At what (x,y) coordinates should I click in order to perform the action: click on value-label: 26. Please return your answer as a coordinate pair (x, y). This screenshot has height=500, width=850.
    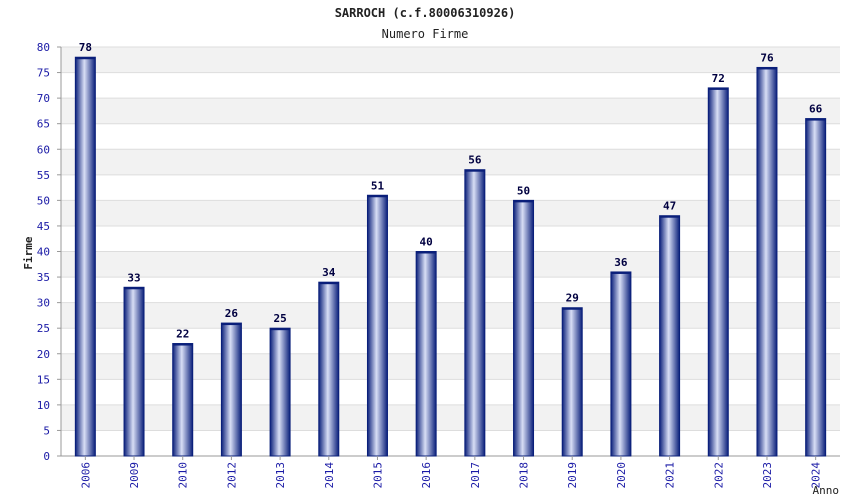
    Looking at the image, I should click on (232, 313).